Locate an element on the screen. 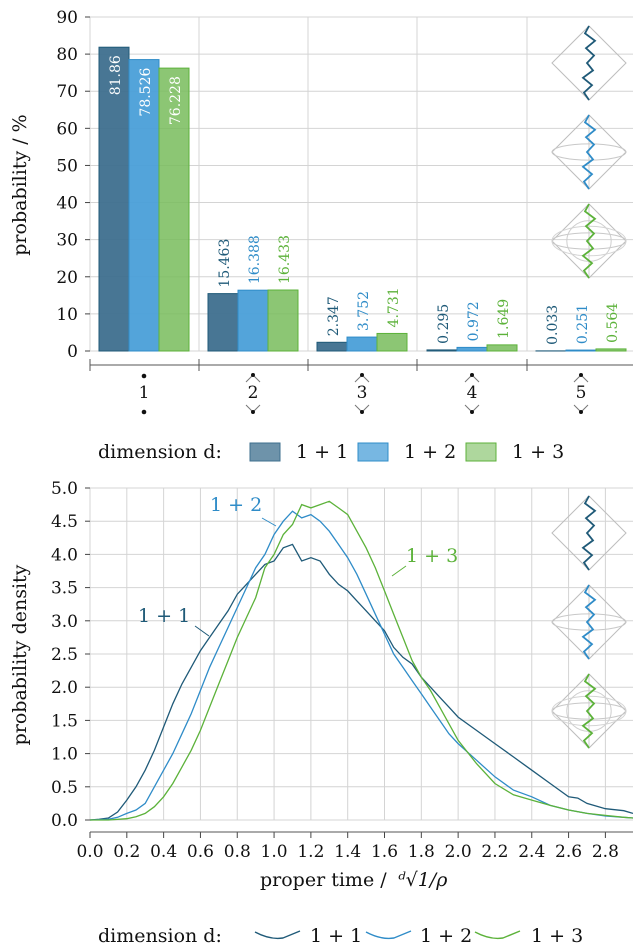  annotation-1-3-leader is located at coordinates (399, 571).